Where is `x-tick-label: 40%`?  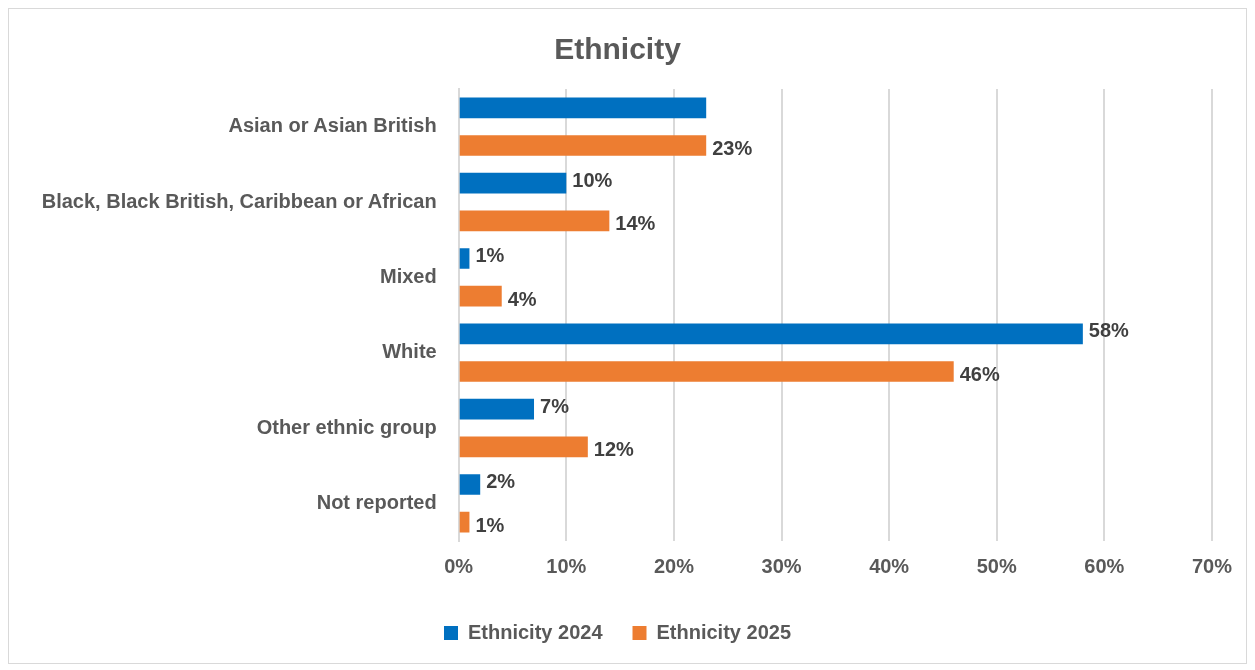
x-tick-label: 40% is located at coordinates (889, 565).